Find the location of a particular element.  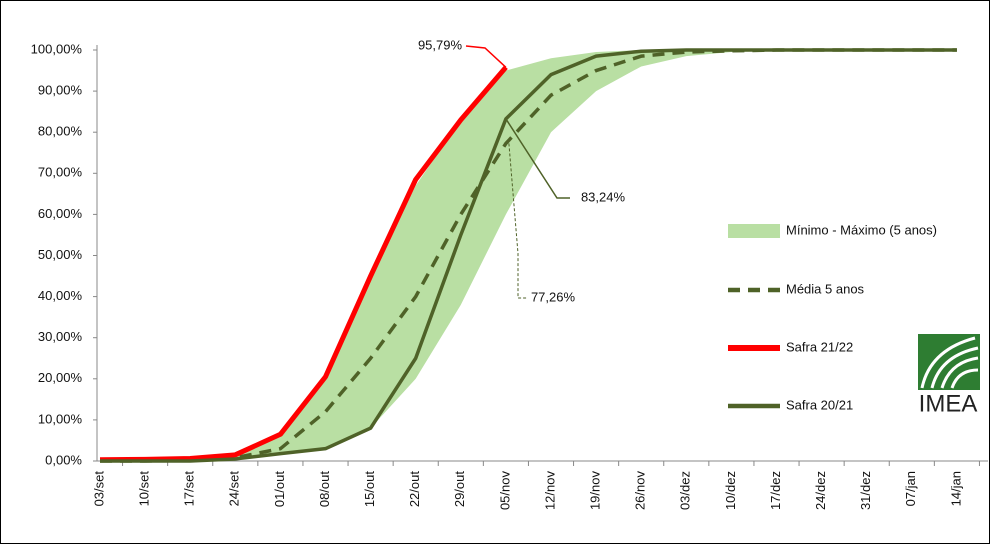

x-tick-label: 05/nov is located at coordinates (504, 491).